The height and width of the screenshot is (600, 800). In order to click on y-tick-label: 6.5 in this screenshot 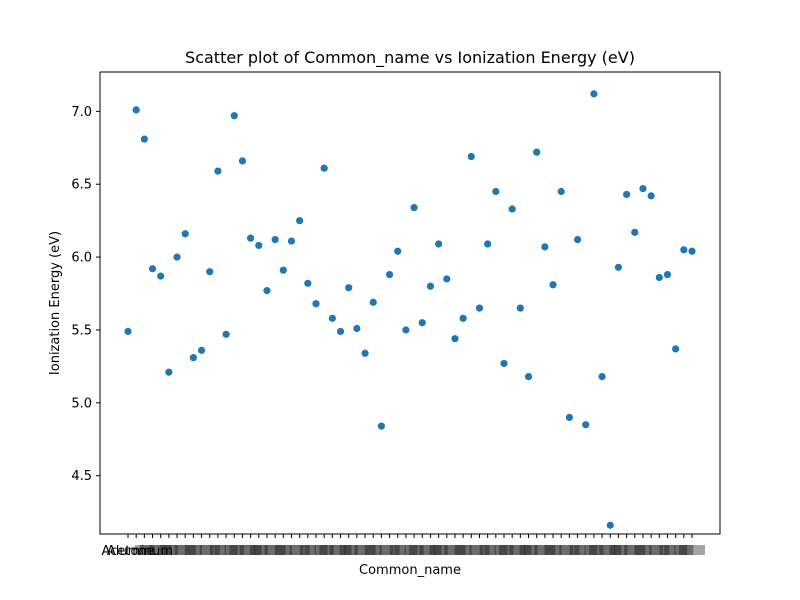, I will do `click(81, 185)`.